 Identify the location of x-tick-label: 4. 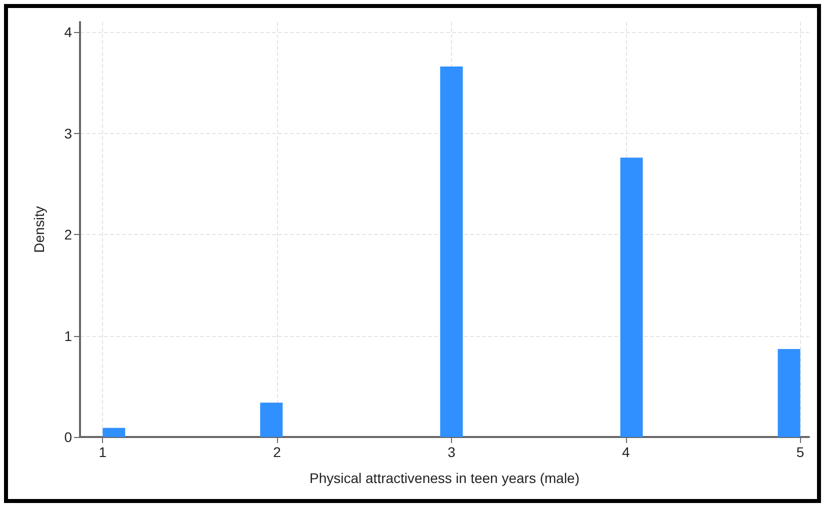
(626, 452).